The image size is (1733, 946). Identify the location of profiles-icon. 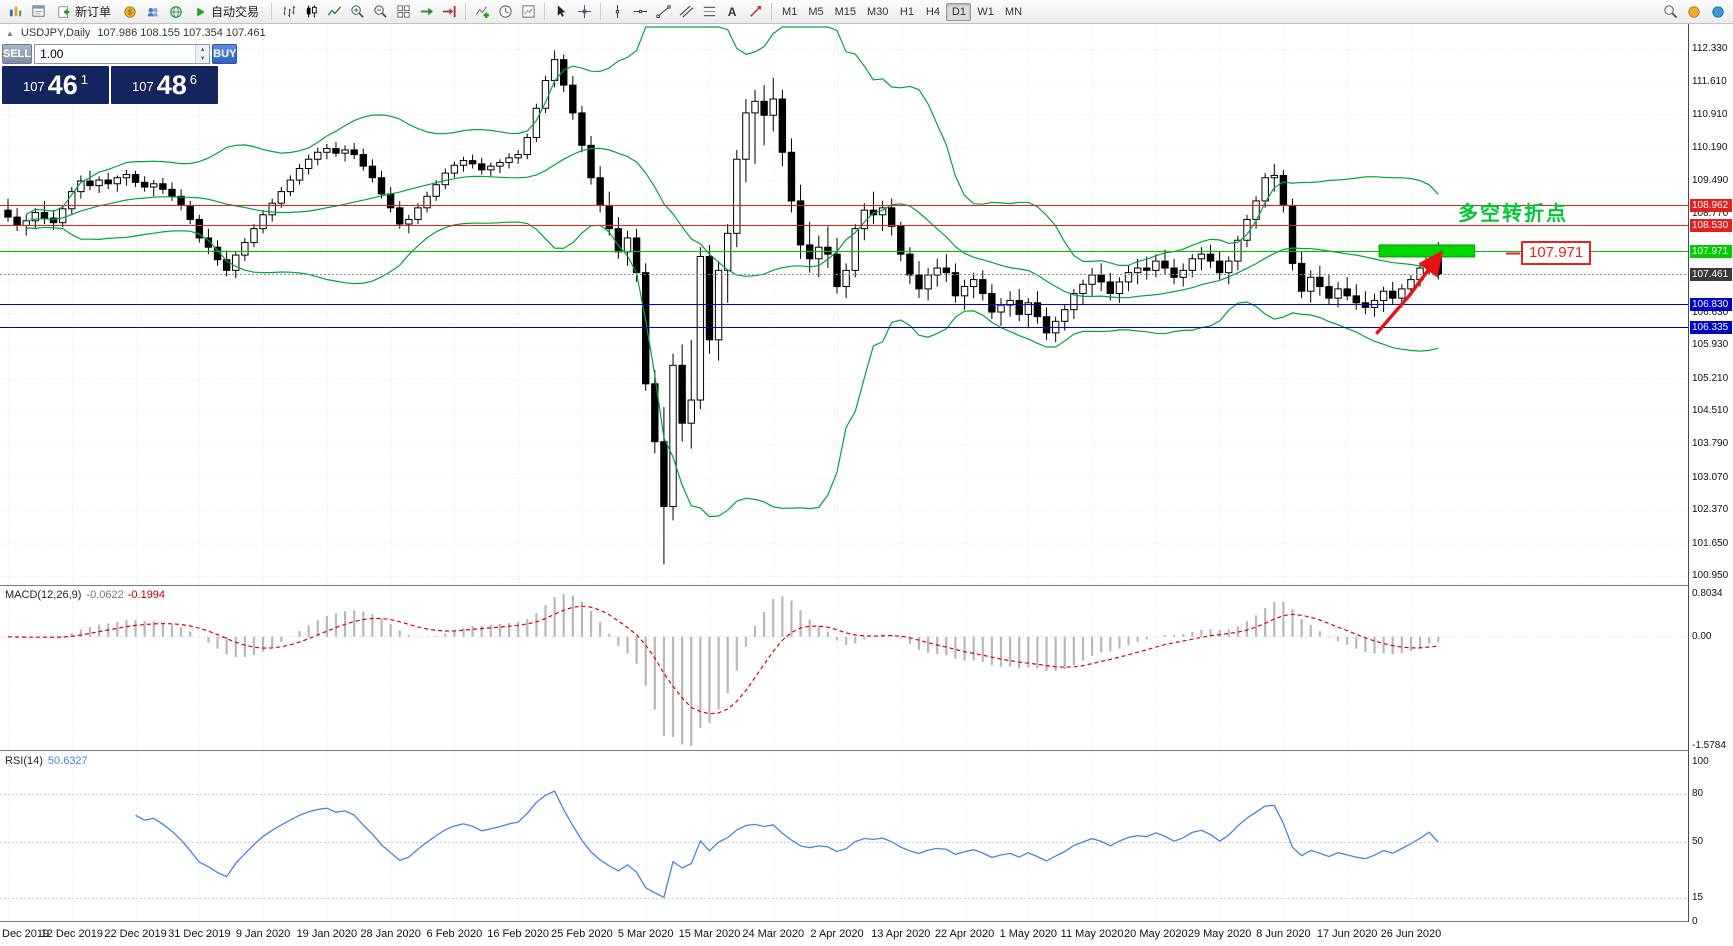
(38, 12).